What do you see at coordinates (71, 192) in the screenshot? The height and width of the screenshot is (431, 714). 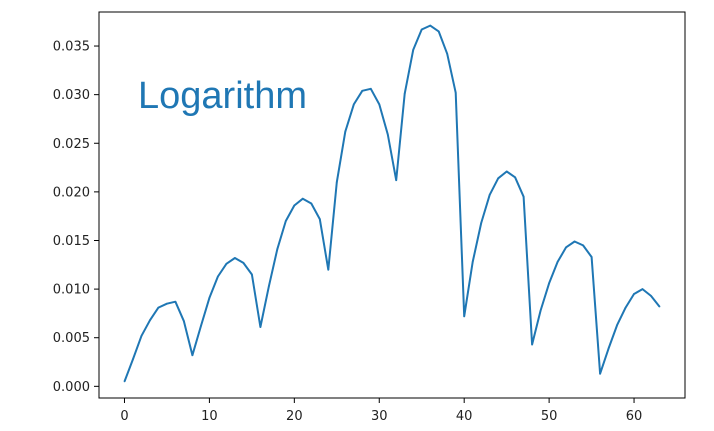 I see `y-tick-label: 0.020` at bounding box center [71, 192].